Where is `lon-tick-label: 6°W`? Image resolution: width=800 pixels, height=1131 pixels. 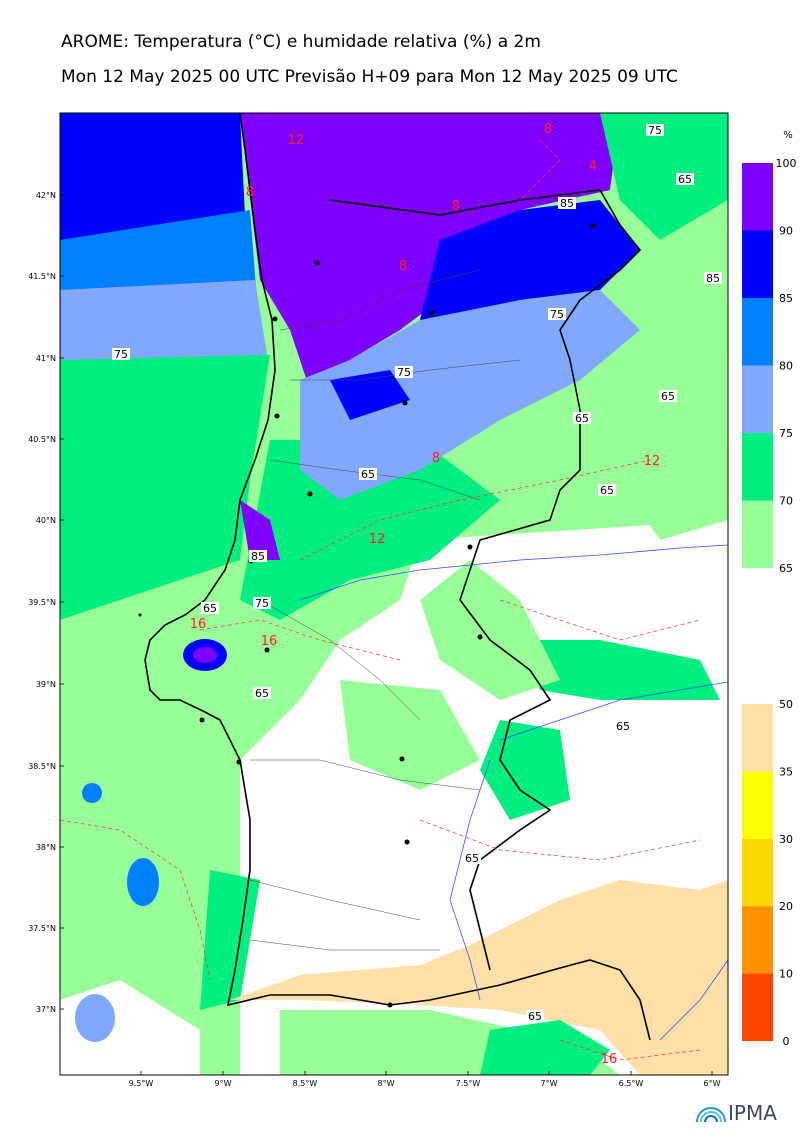 lon-tick-label: 6°W is located at coordinates (712, 1083).